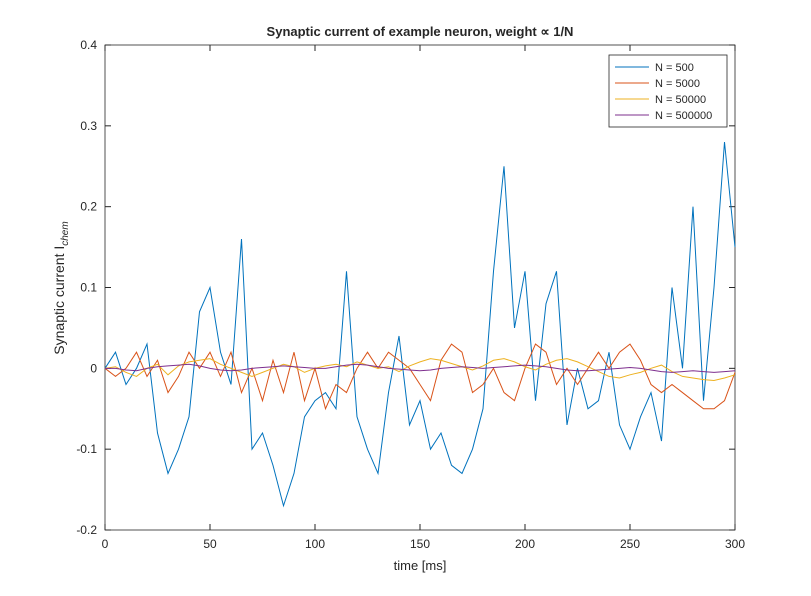  I want to click on y-tick-label: -0.2, so click(86, 530).